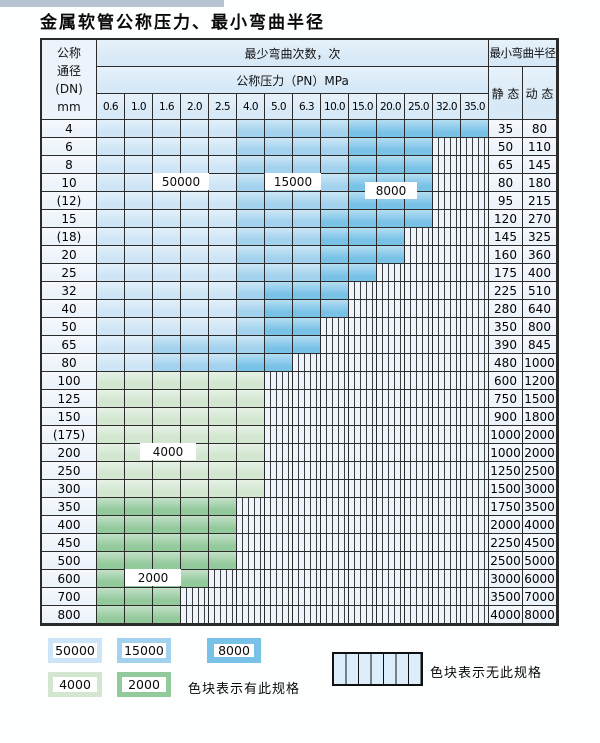 Image resolution: width=600 pixels, height=743 pixels. What do you see at coordinates (69, 327) in the screenshot?
I see `dn-cell: 50` at bounding box center [69, 327].